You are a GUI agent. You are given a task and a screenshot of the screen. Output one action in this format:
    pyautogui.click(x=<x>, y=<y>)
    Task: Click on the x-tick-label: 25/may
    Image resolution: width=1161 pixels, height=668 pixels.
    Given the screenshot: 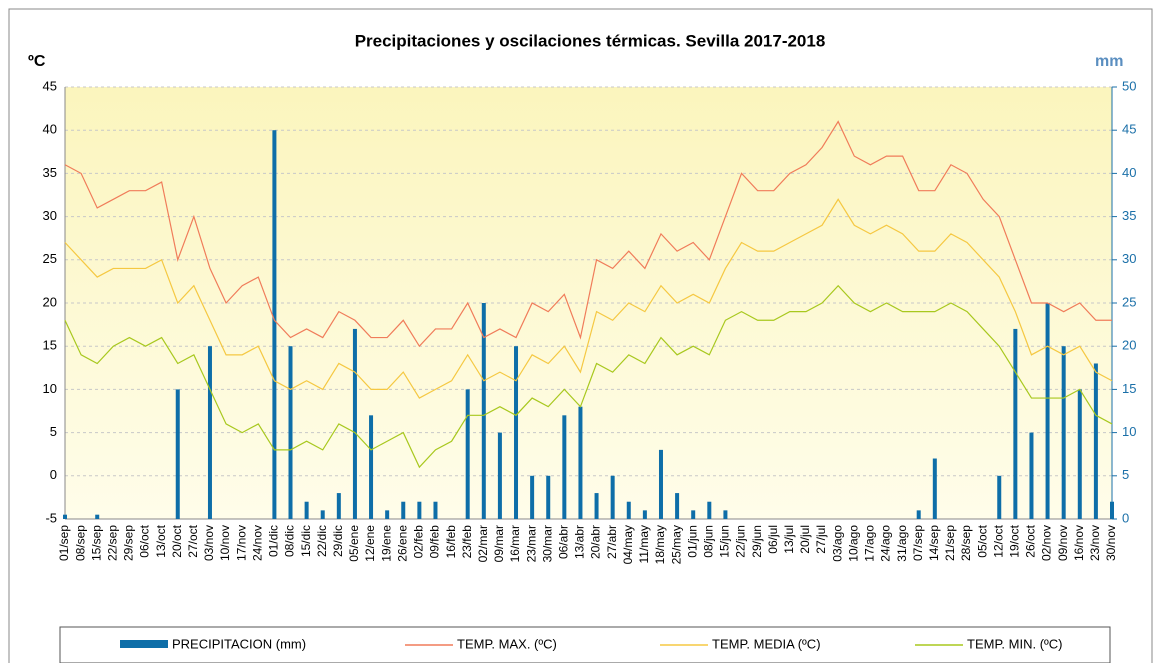 What is the action you would take?
    pyautogui.click(x=676, y=544)
    